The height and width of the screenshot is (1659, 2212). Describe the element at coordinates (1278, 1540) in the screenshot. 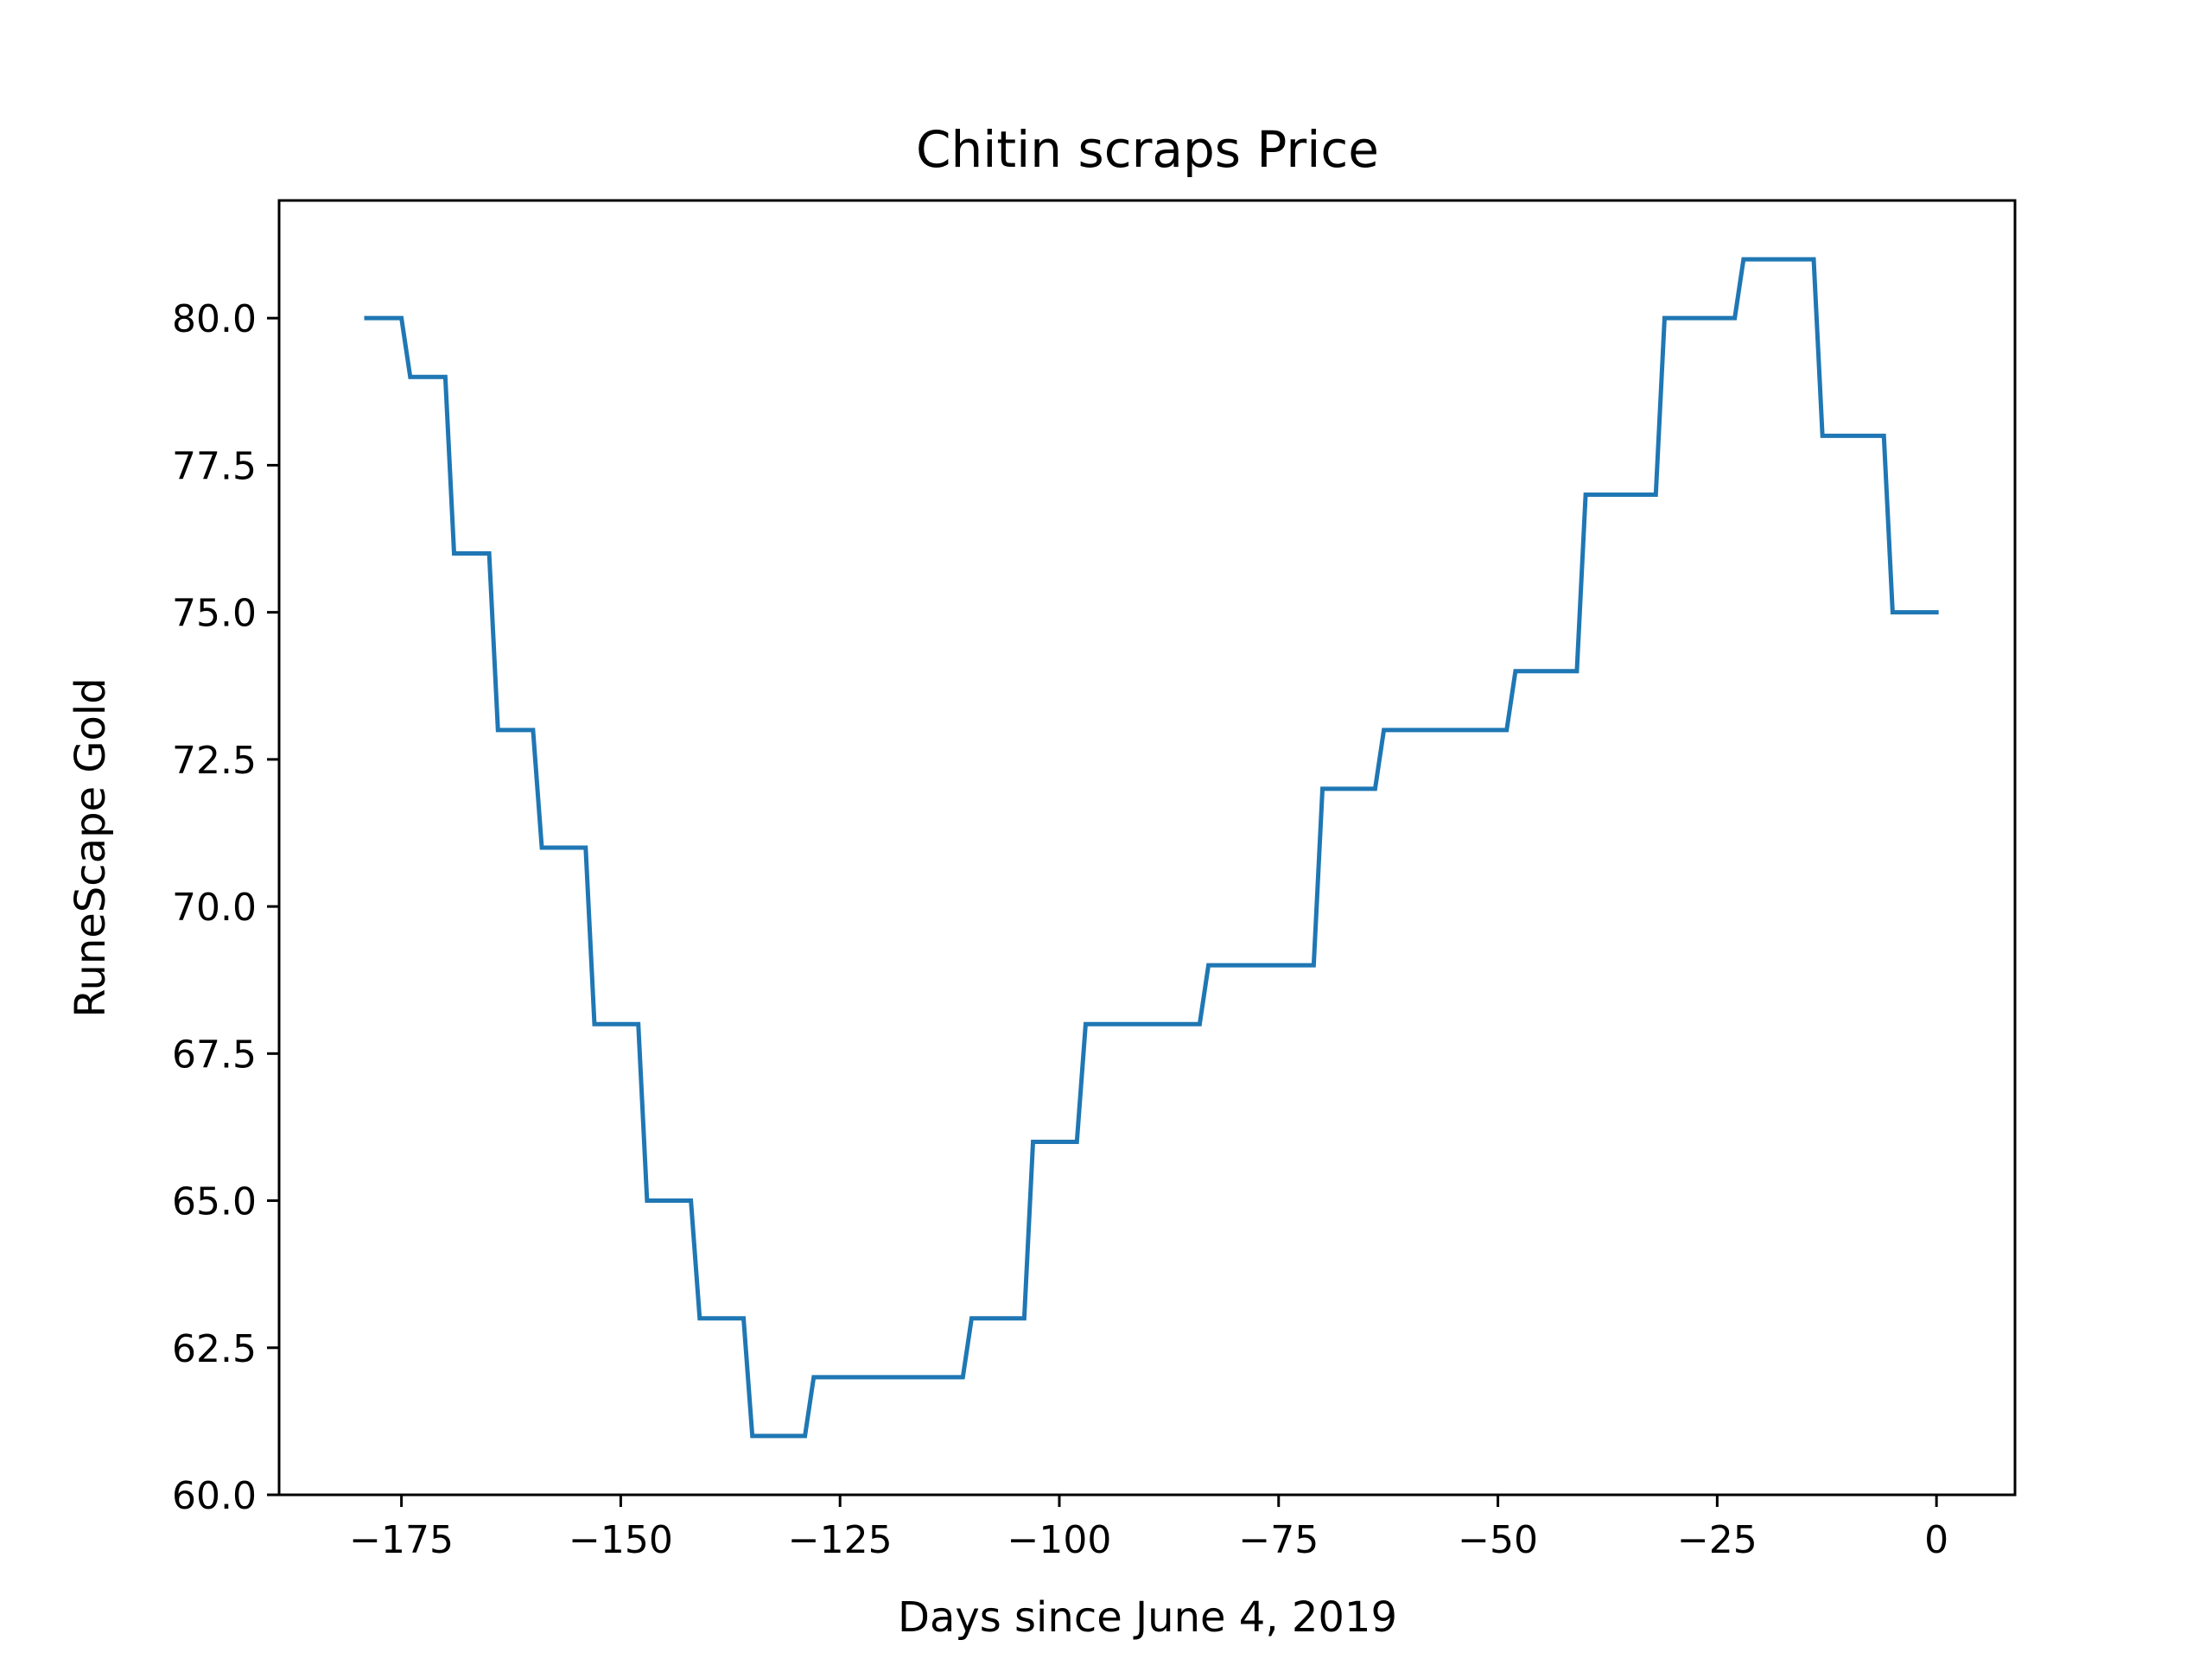

I see `x-tick-label: −75` at that location.